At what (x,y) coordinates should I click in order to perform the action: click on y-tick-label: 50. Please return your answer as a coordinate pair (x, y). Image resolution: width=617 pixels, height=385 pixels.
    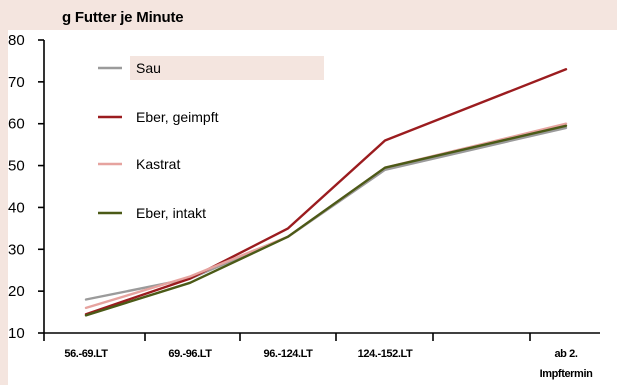
    Looking at the image, I should click on (16, 166).